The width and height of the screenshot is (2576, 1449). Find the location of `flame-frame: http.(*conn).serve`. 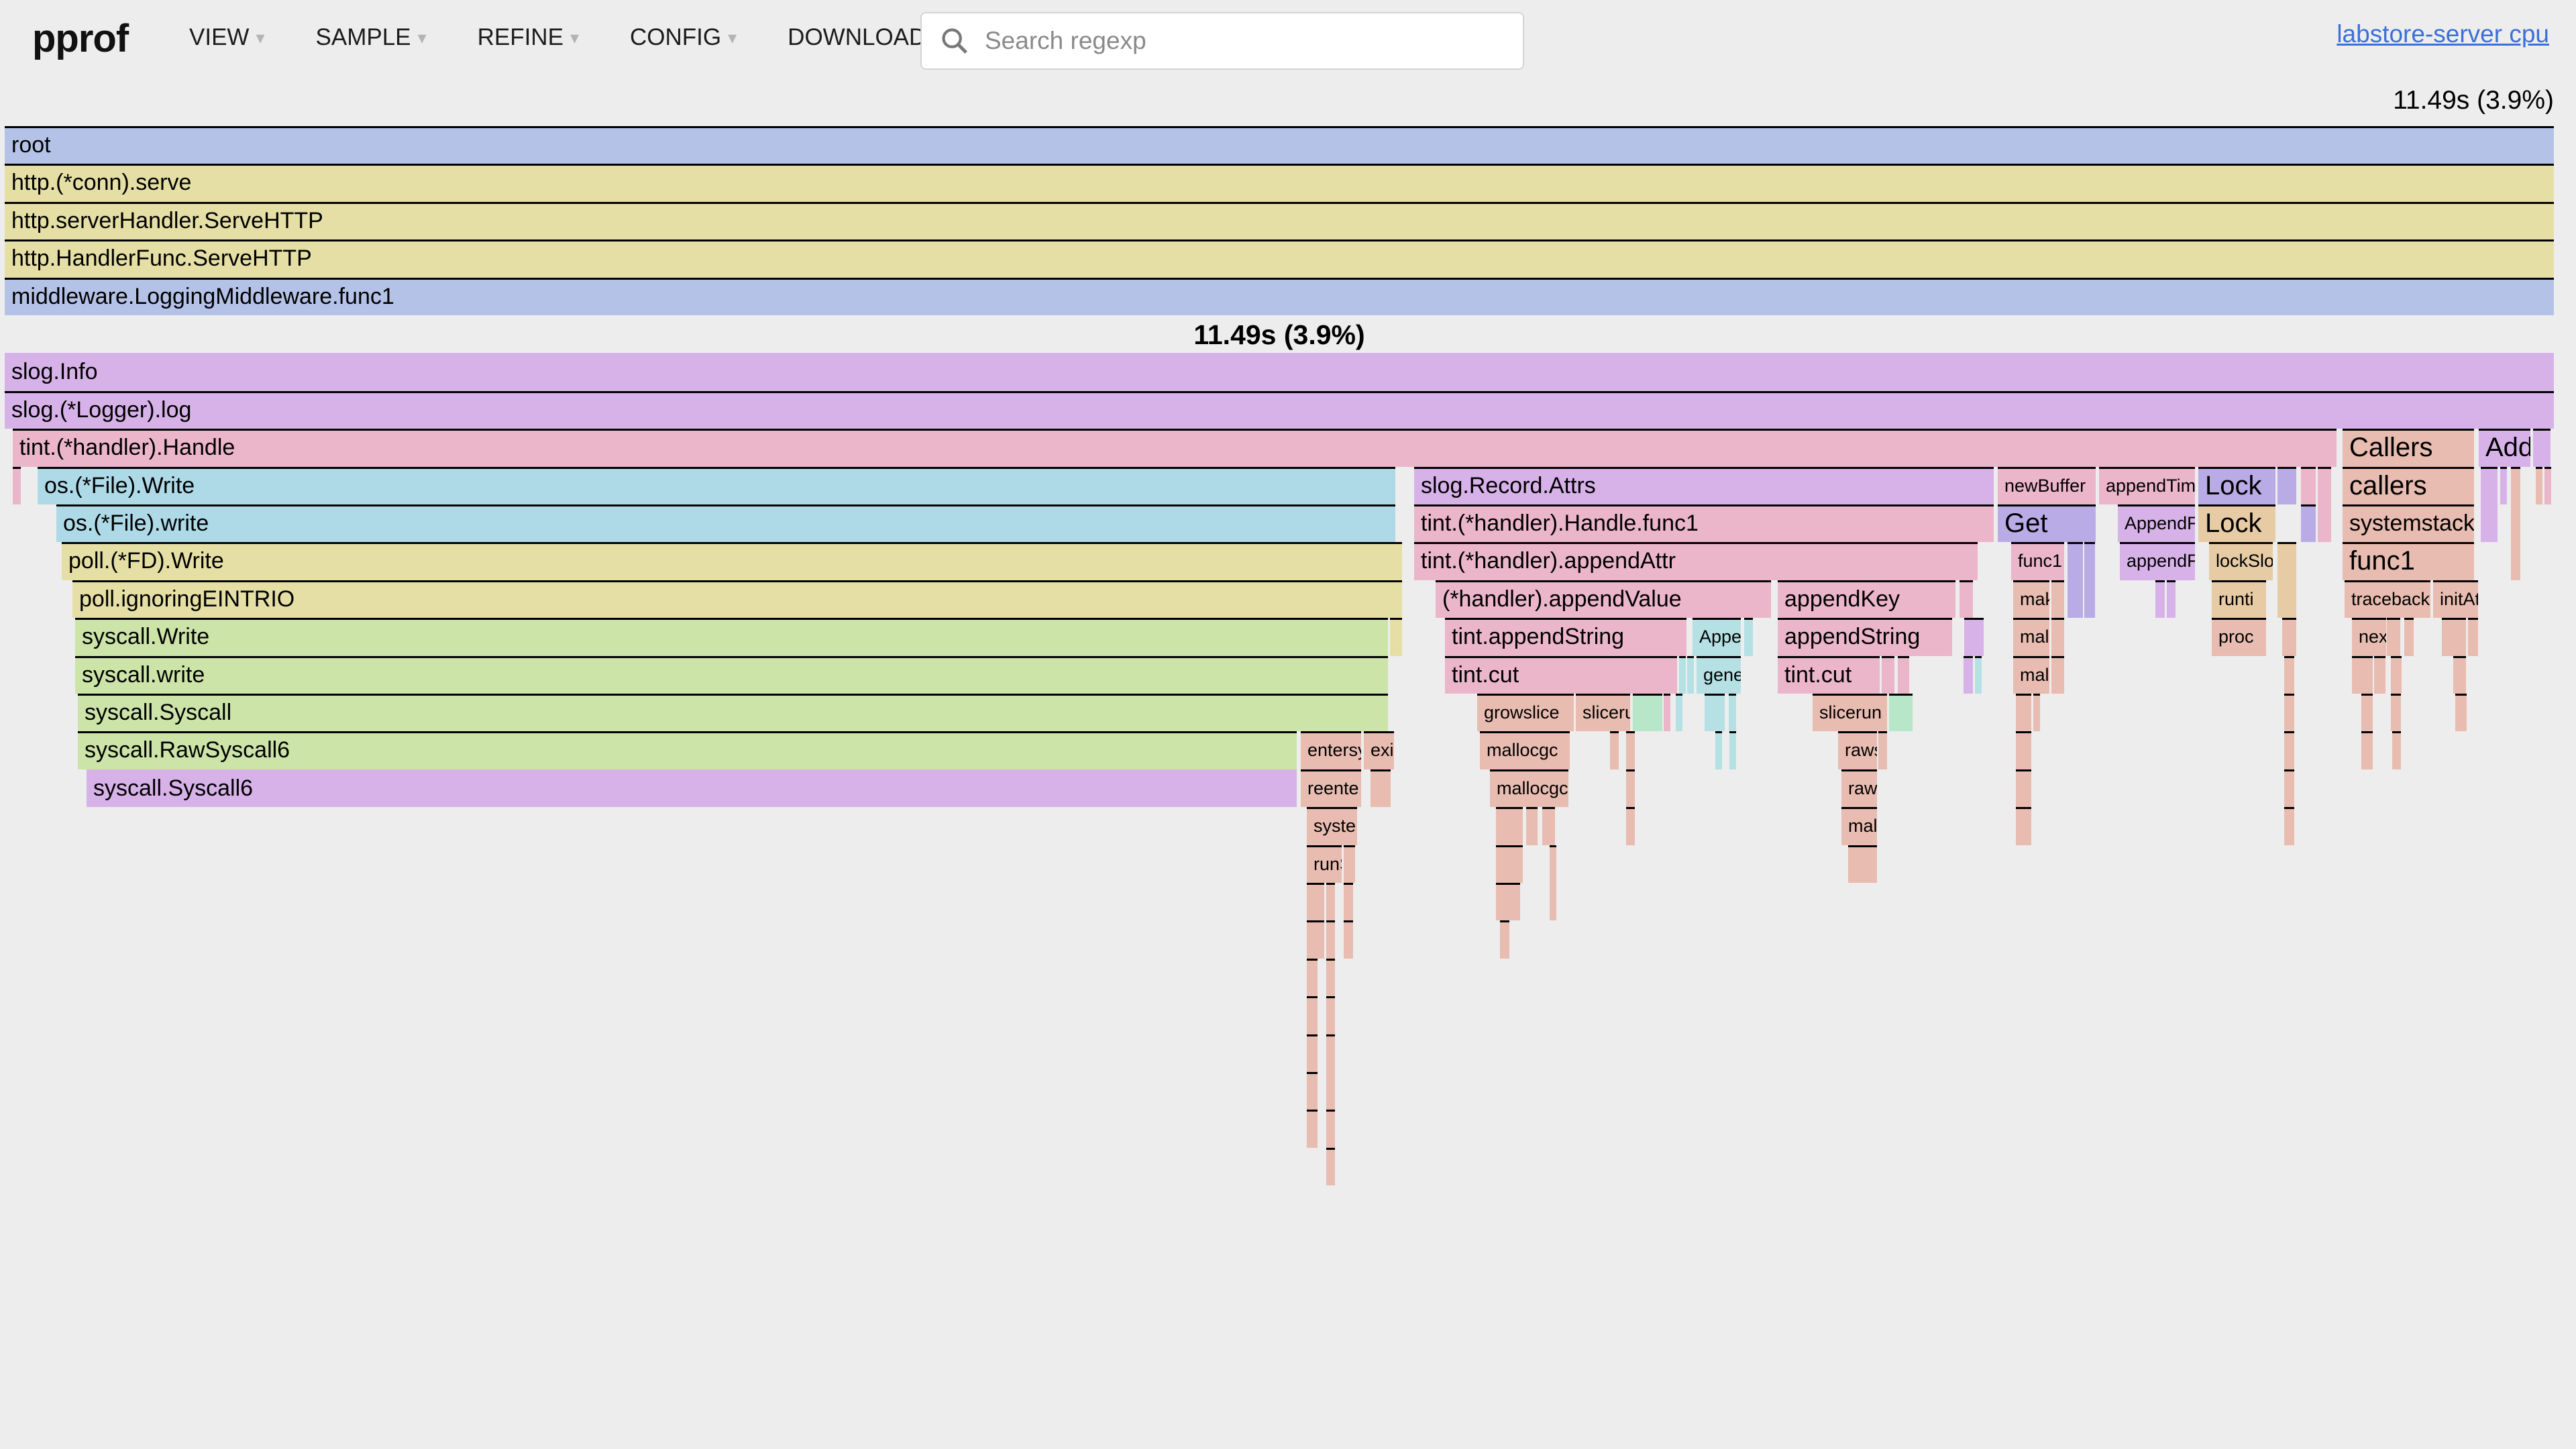

flame-frame: http.(*conn).serve is located at coordinates (1279, 183).